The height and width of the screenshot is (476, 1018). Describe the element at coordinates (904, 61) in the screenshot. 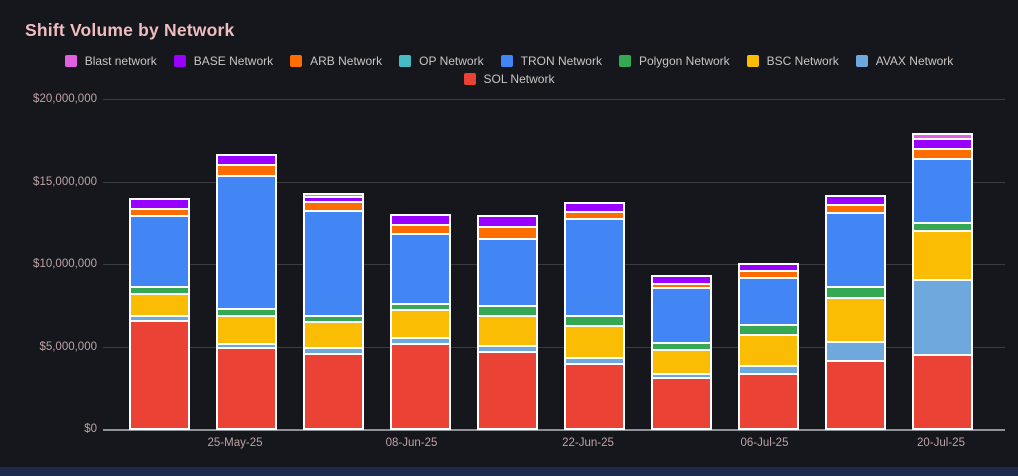

I see `legend-item: AVAX Network` at that location.